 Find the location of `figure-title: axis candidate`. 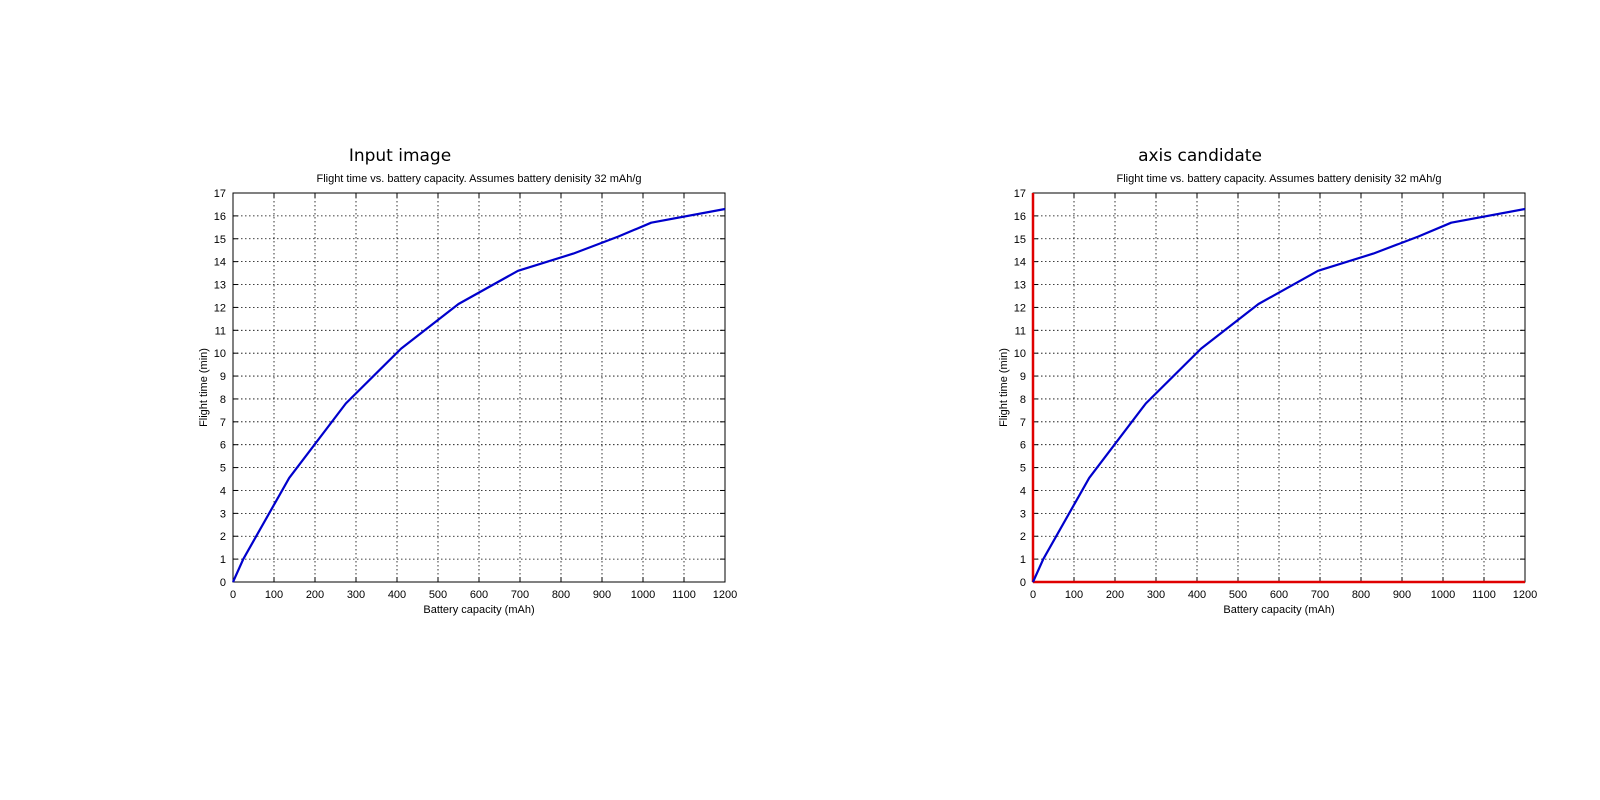

figure-title: axis candidate is located at coordinates (1200, 156).